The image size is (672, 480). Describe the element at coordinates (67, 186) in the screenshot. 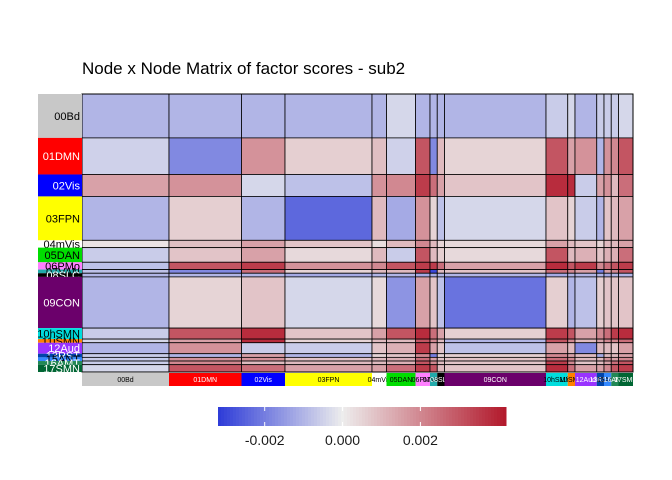

I see `row-label-text: 02Vis` at that location.